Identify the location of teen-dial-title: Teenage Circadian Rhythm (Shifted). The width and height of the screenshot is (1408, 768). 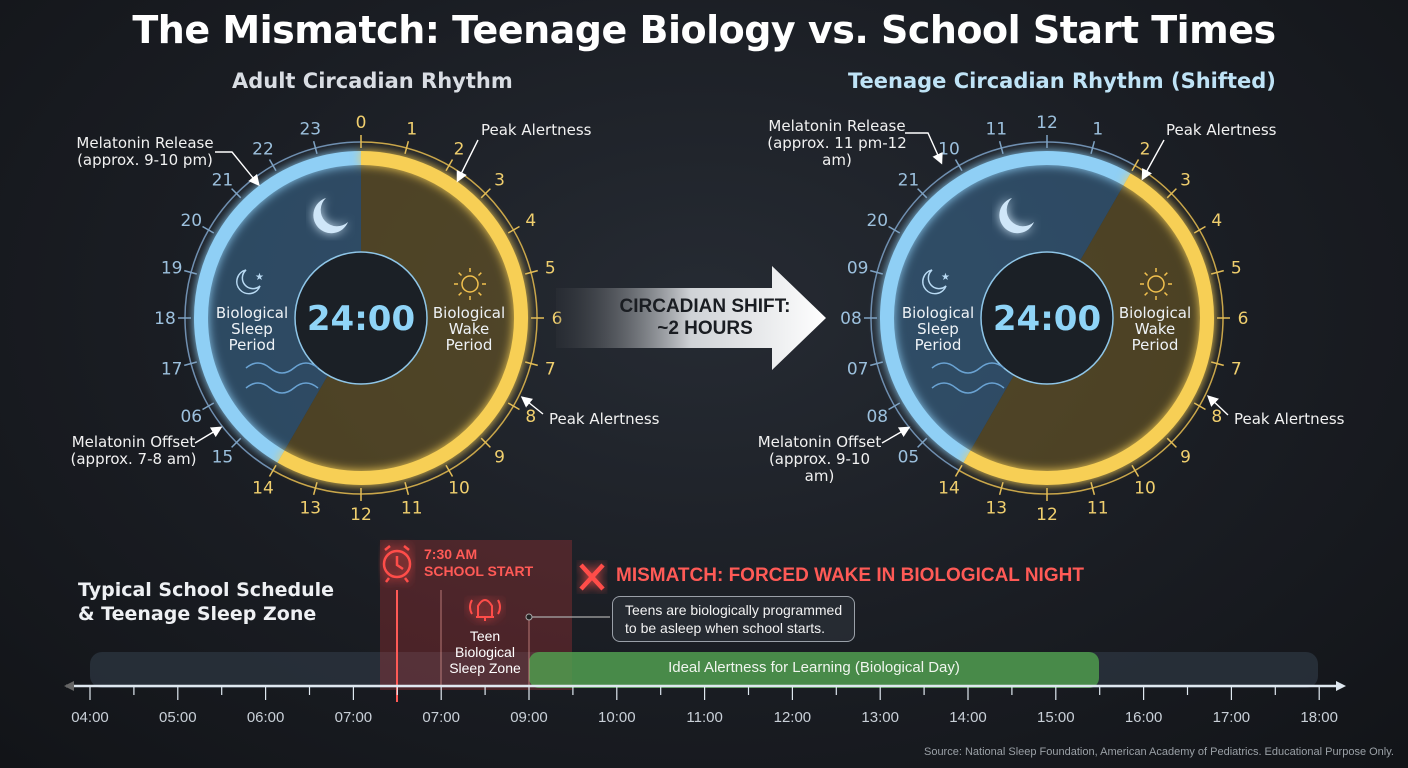
(1062, 81).